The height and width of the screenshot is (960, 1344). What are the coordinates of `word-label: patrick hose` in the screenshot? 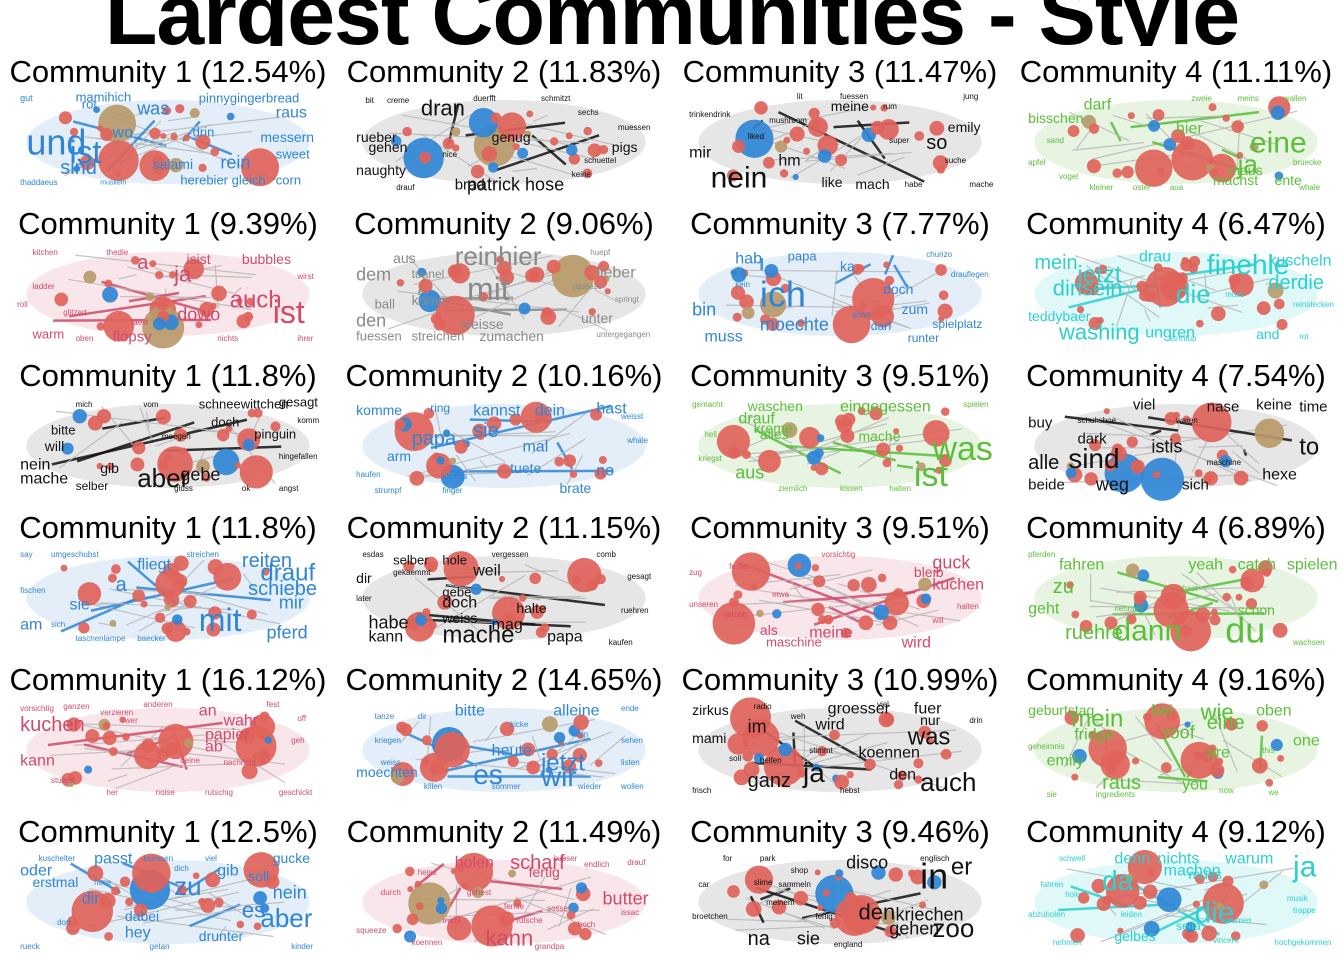 It's located at (515, 184).